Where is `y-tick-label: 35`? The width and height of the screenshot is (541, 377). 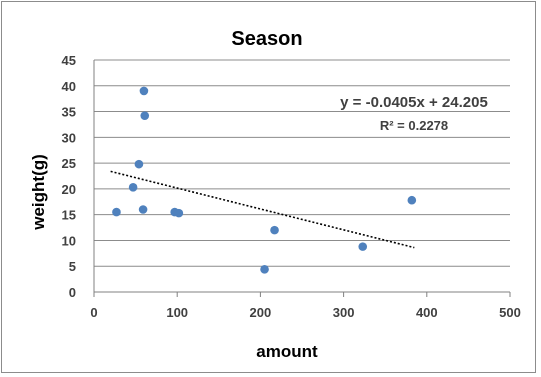 y-tick-label: 35 is located at coordinates (69, 112).